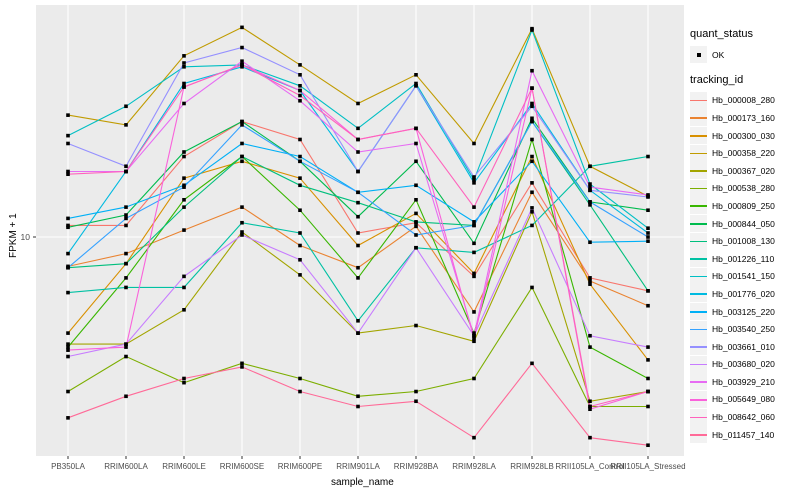 The height and width of the screenshot is (500, 800). What do you see at coordinates (745, 435) in the screenshot?
I see `legend-entry-Hb_011457_140: Hb_011457_140` at bounding box center [745, 435].